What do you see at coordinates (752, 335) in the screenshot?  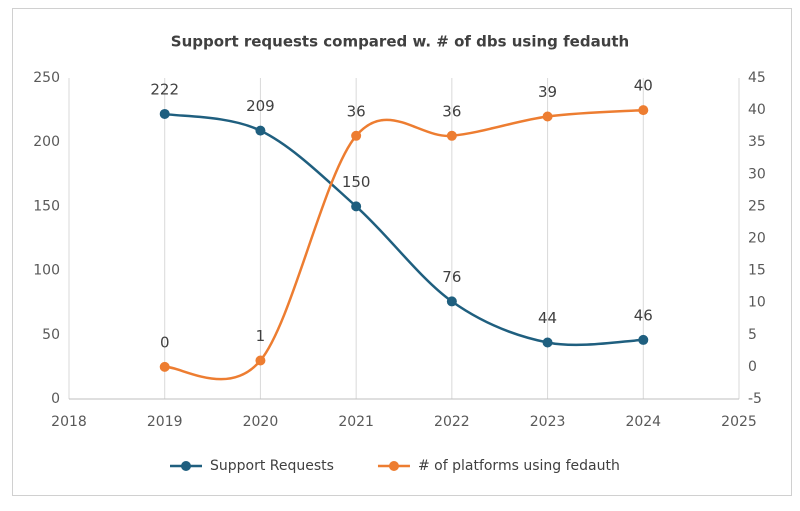 I see `y2-tick-label: 5` at bounding box center [752, 335].